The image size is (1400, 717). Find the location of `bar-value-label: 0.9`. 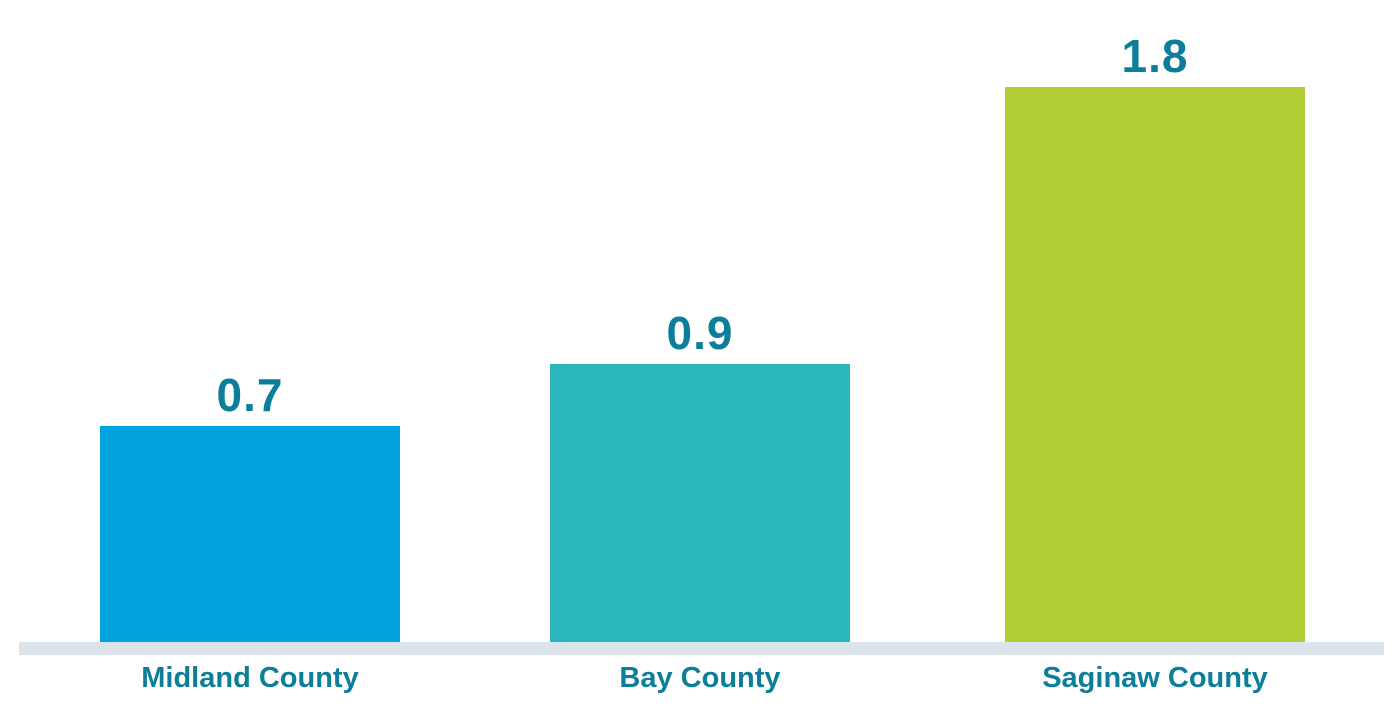

bar-value-label: 0.9 is located at coordinates (700, 333).